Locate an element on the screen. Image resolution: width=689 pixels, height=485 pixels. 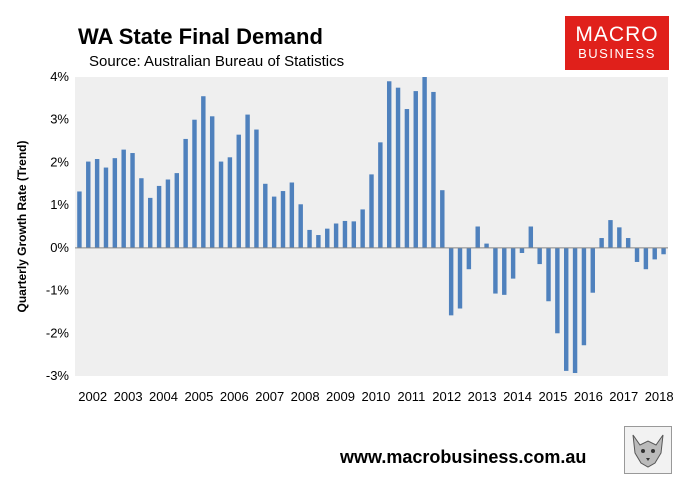
x-tick-label: 2013 is located at coordinates (482, 396).